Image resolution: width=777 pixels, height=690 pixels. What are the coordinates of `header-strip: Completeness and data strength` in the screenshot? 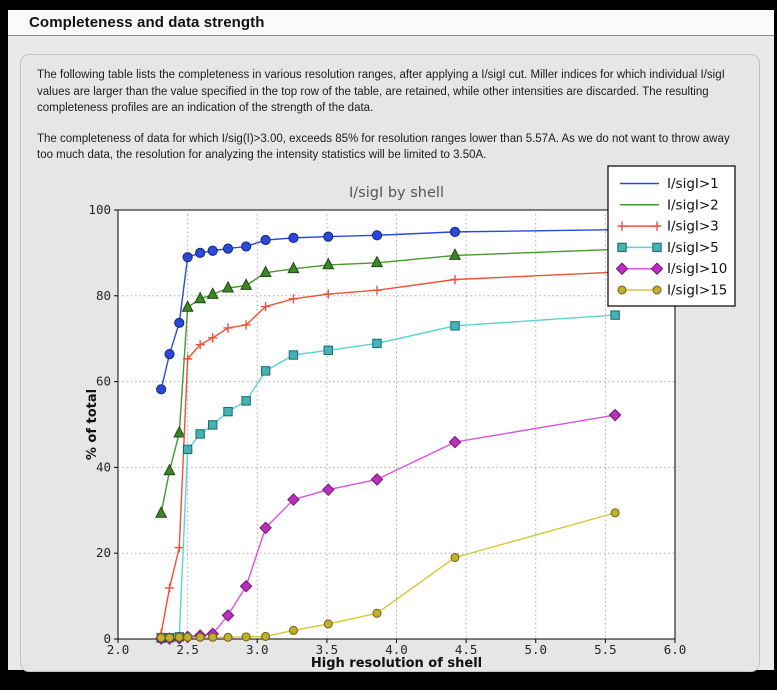 It's located at (391, 23).